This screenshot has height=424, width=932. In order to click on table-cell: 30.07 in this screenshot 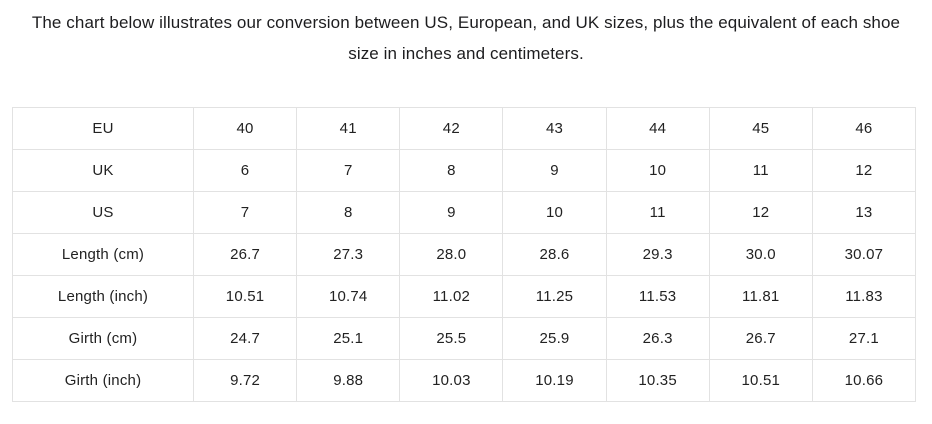, I will do `click(864, 254)`.